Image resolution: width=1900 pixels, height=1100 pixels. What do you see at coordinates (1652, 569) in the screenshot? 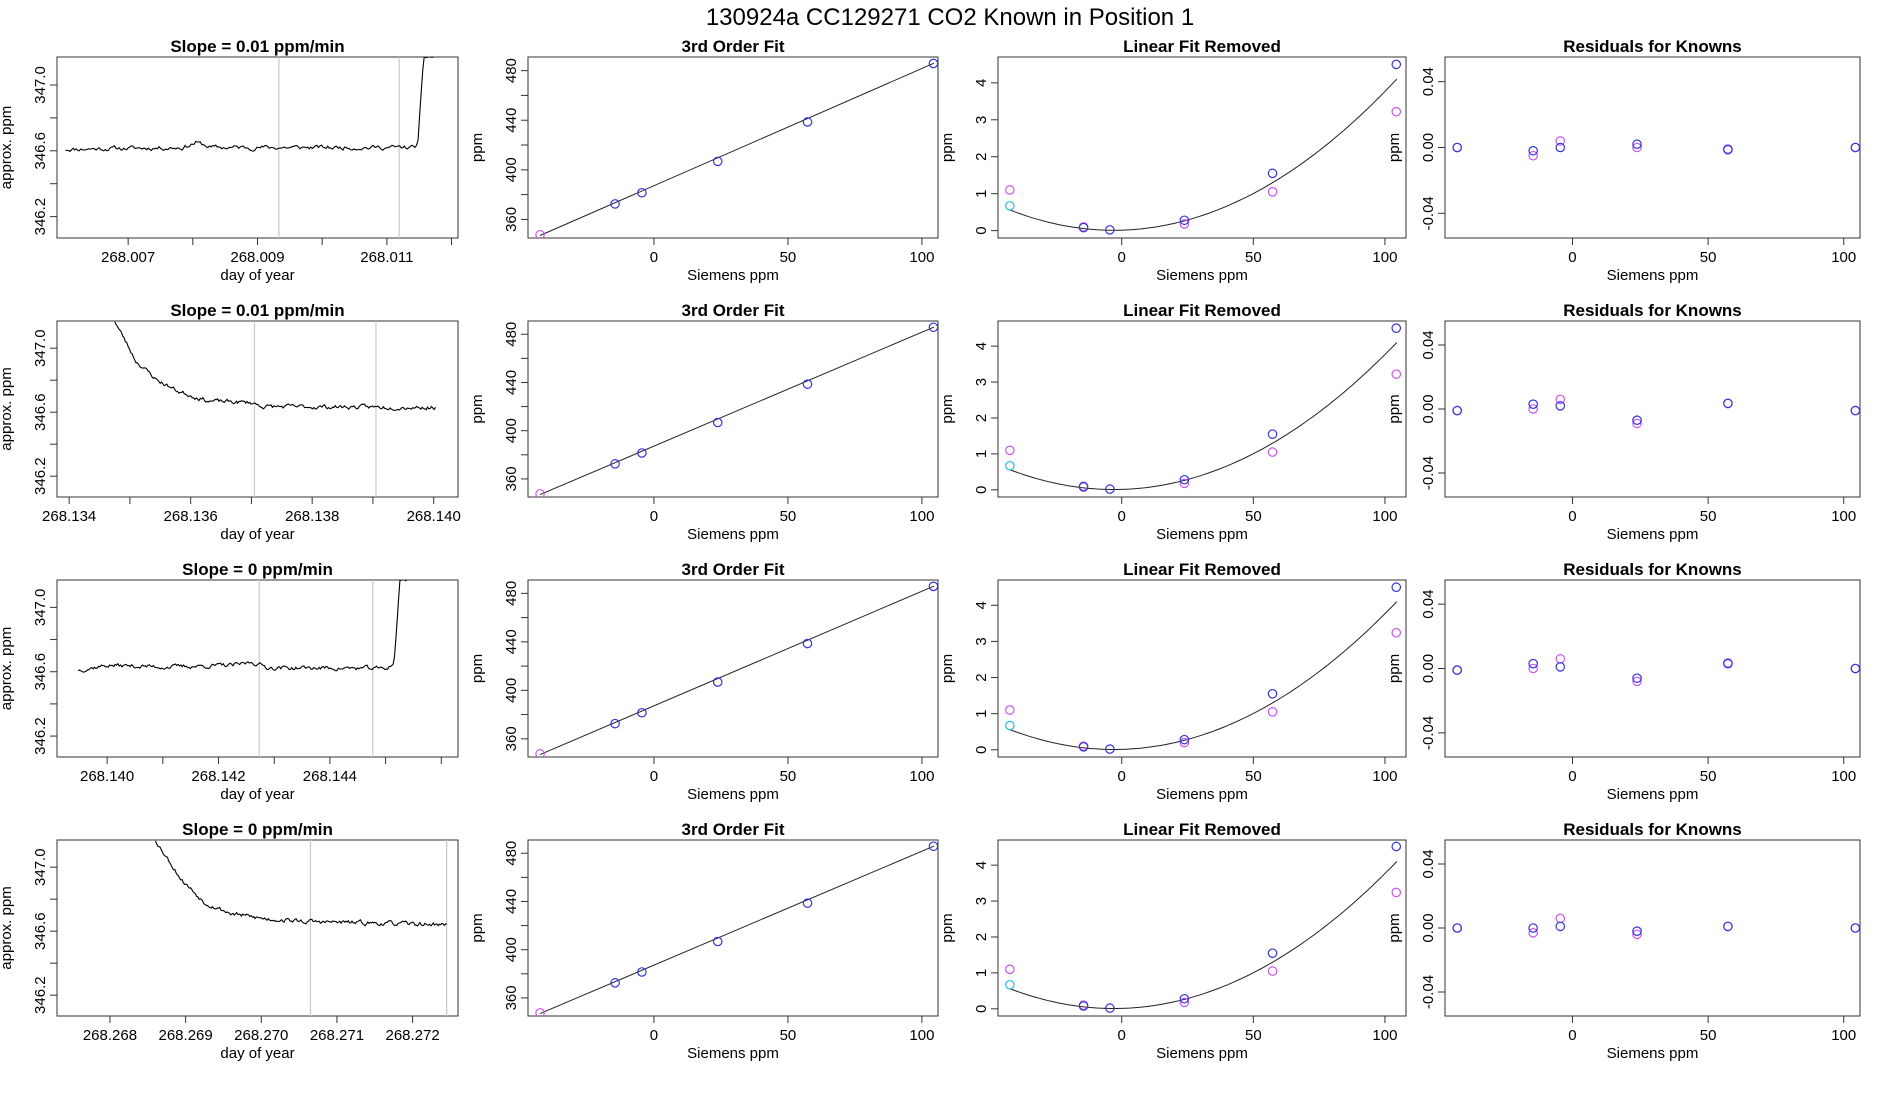
I see `panel-title: Residuals for Knowns` at bounding box center [1652, 569].